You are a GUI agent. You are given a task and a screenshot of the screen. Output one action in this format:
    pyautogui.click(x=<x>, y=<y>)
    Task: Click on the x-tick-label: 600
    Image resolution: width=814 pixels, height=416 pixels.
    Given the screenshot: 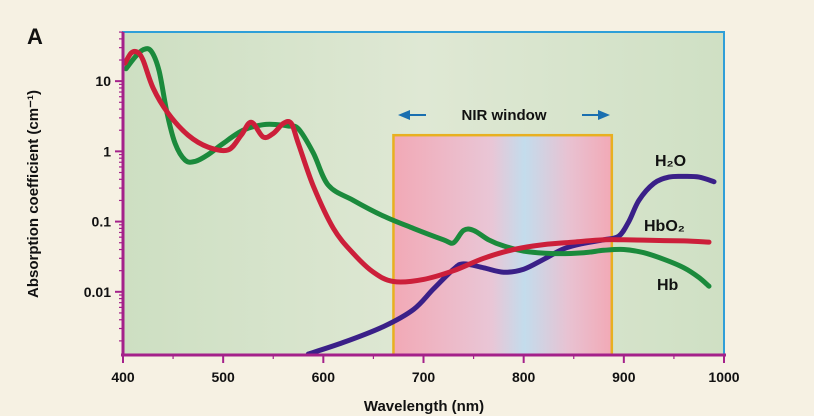 What is the action you would take?
    pyautogui.click(x=324, y=377)
    